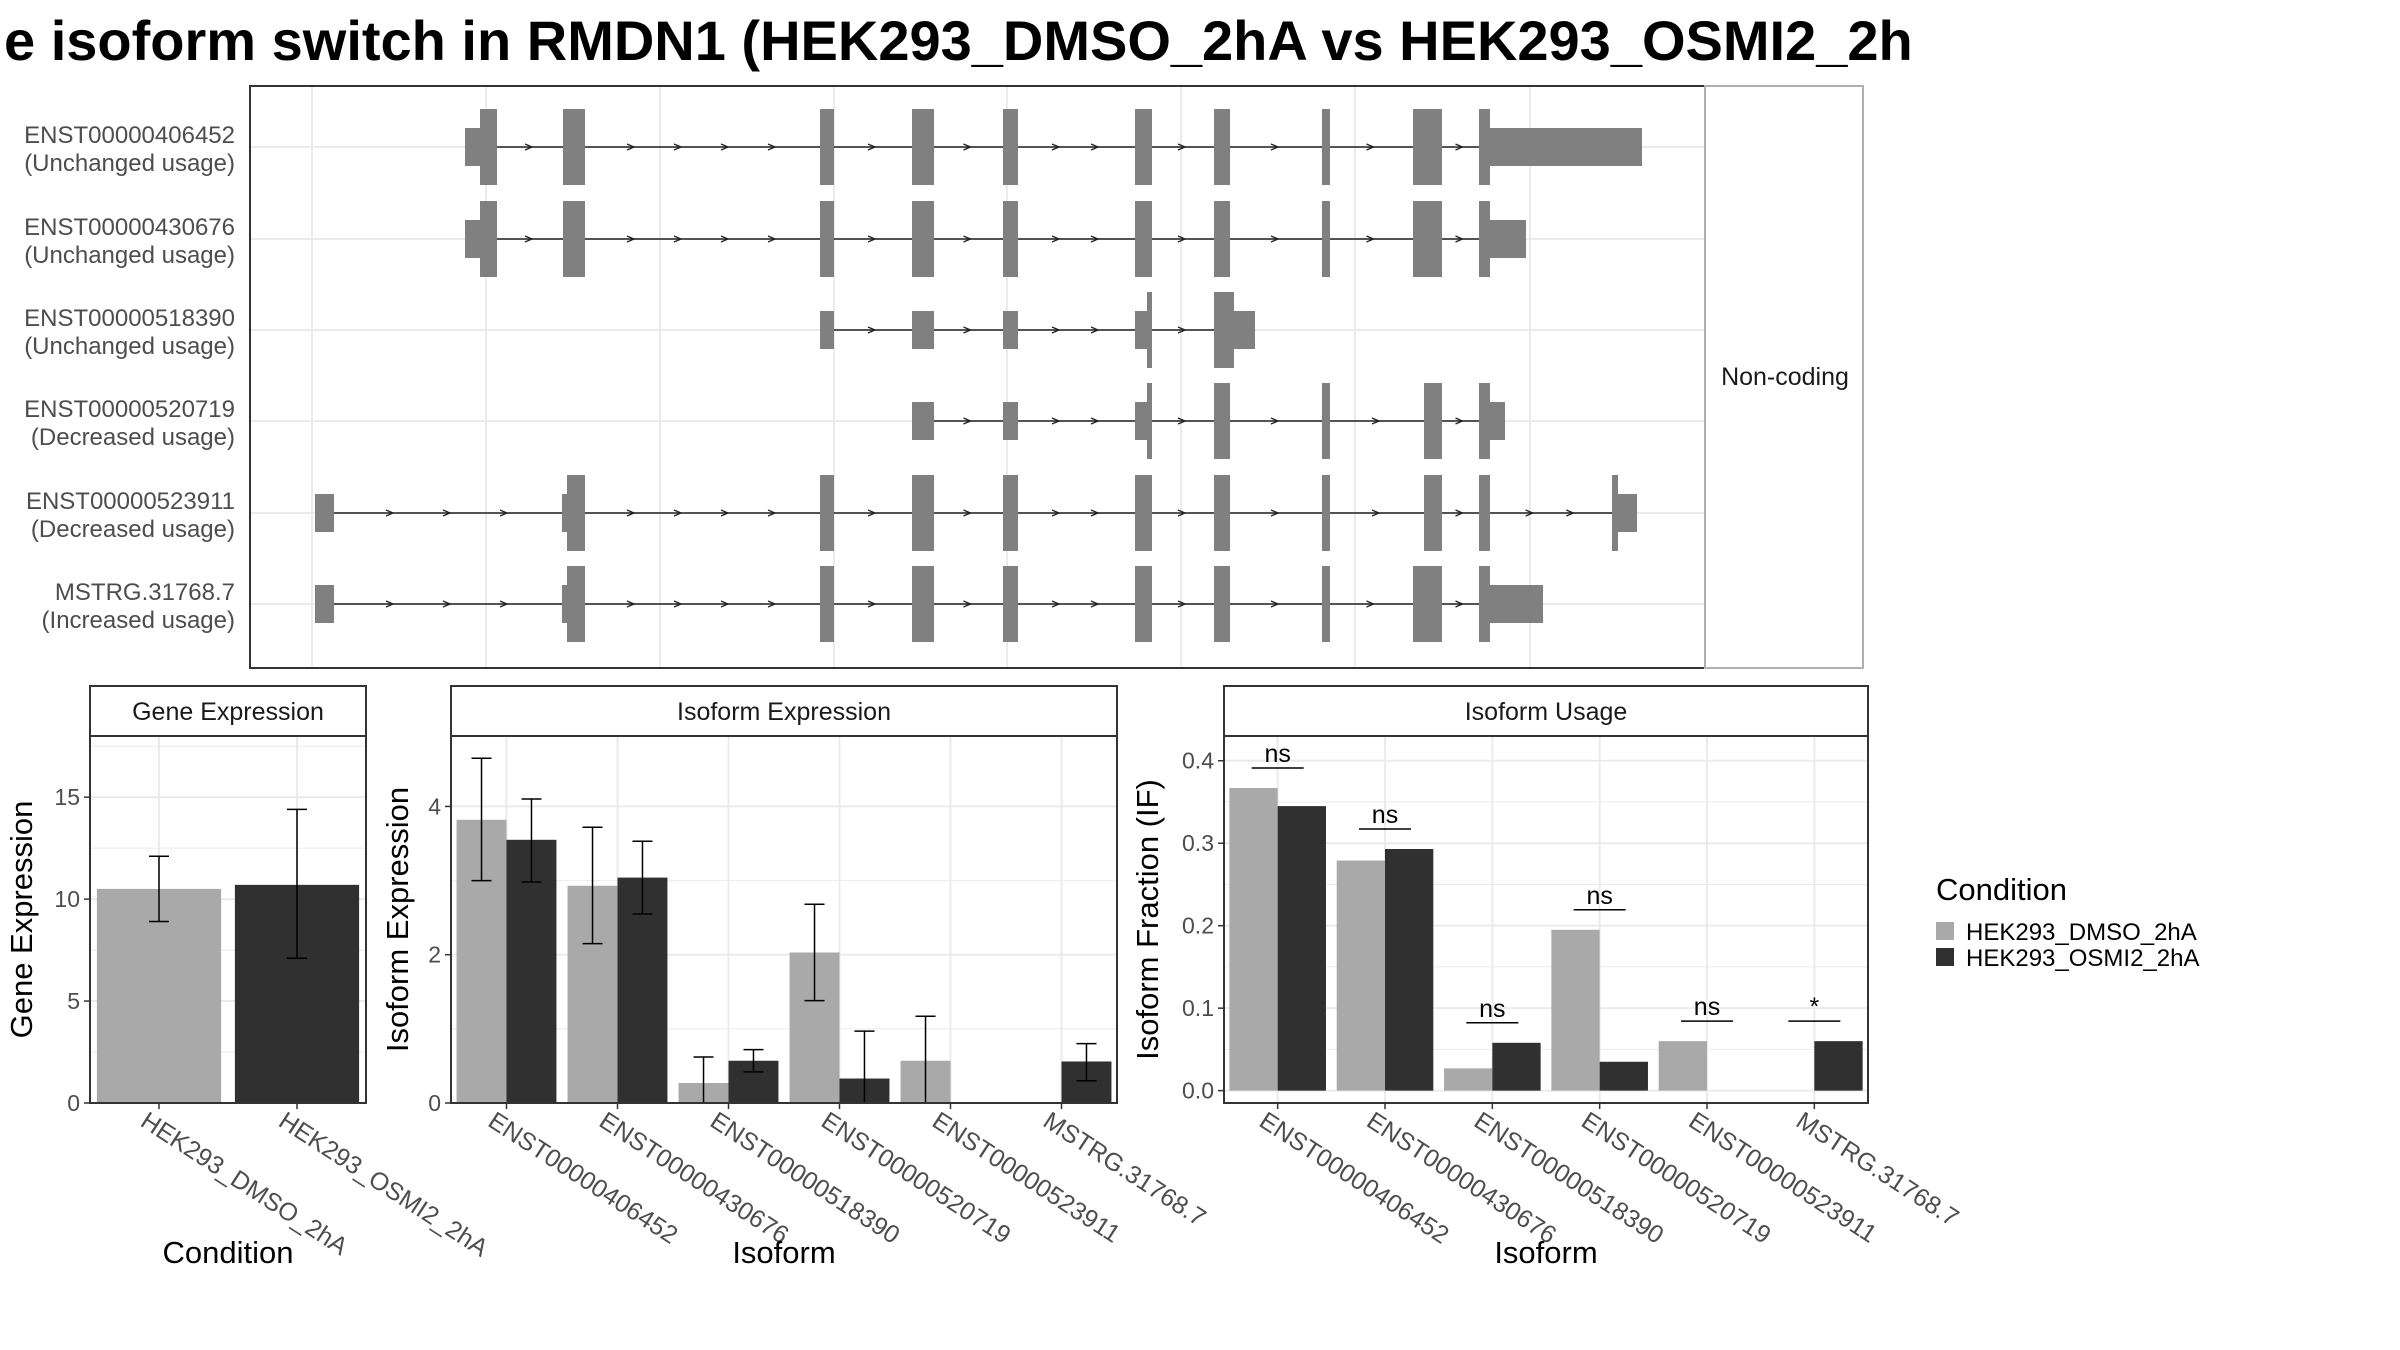  Describe the element at coordinates (1945, 931) in the screenshot. I see `legend-swatch-dmso` at that location.